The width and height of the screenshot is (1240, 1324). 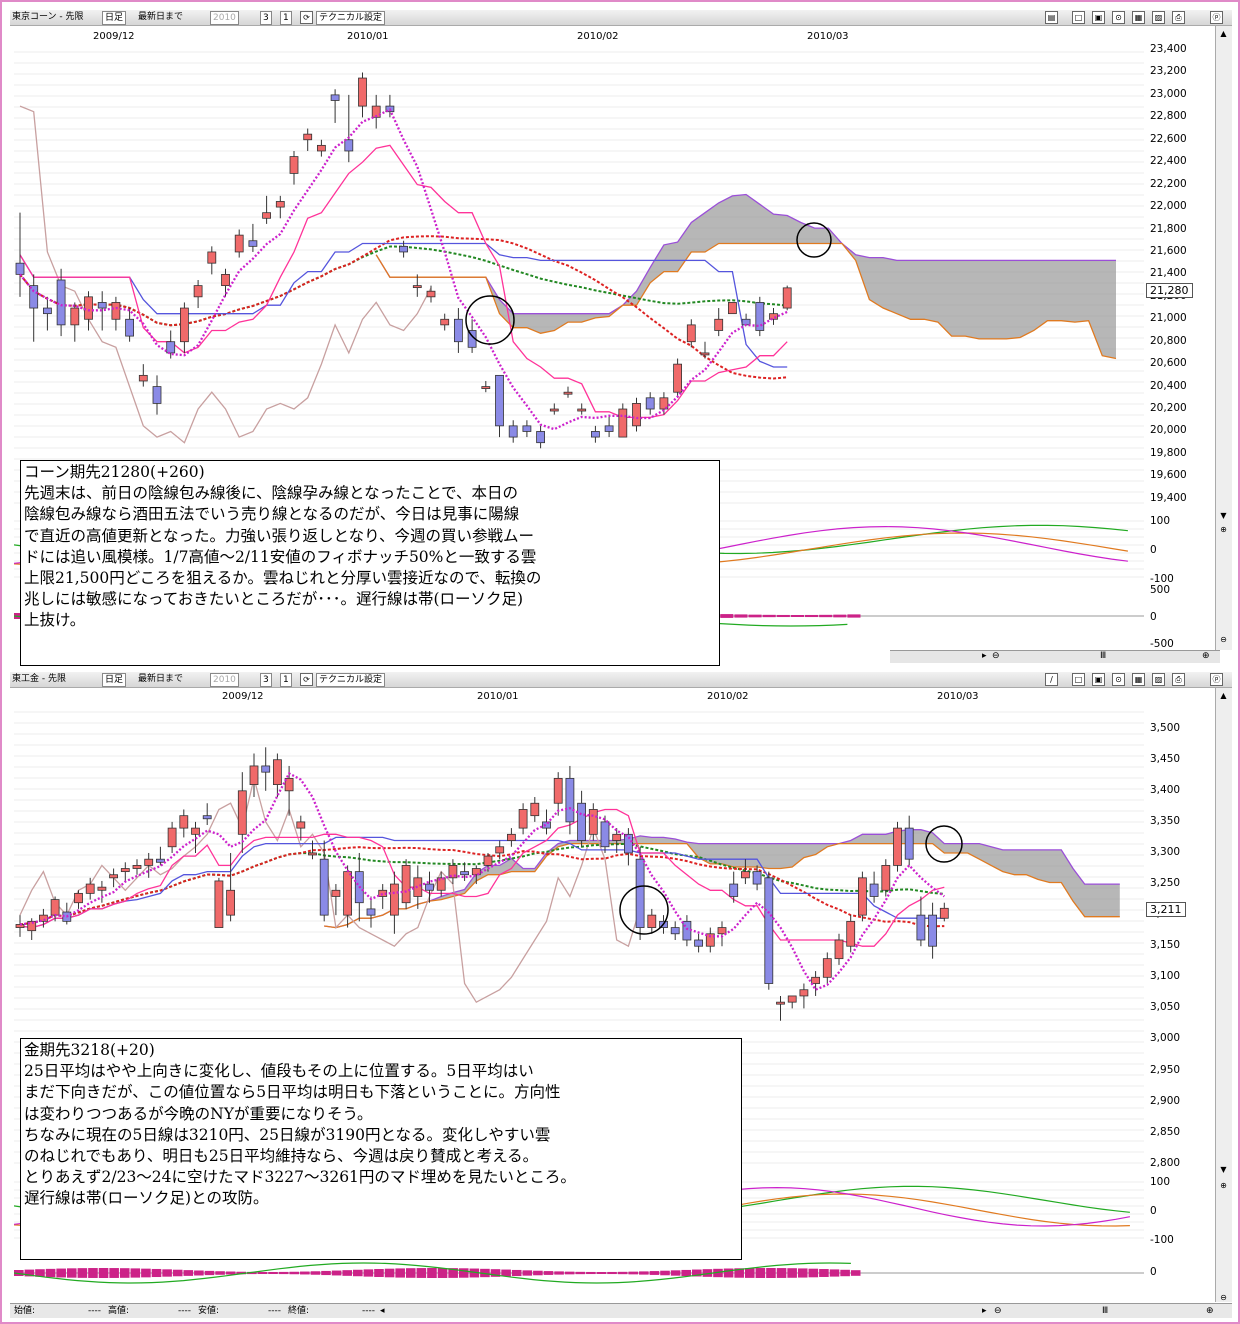 I want to click on panel2-symbol: 東工金 - 先限, so click(x=39, y=679).